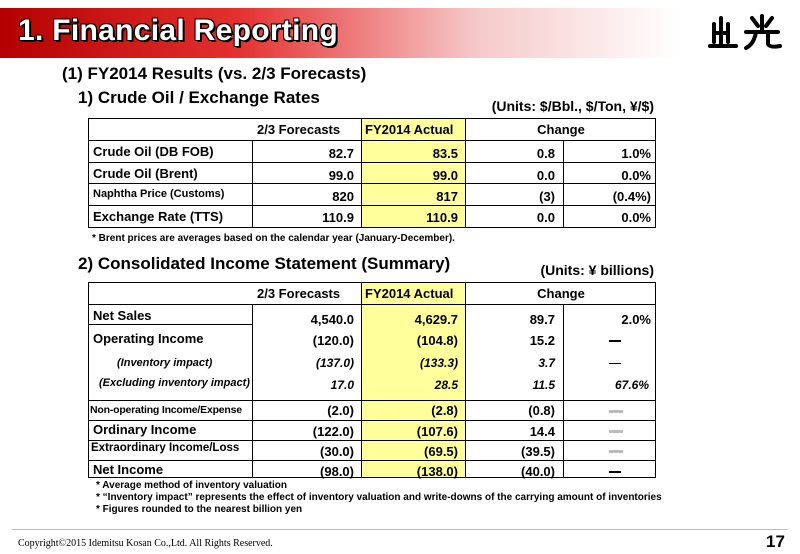 The image size is (800, 554). What do you see at coordinates (745, 32) in the screenshot?
I see `idemitsu-logo` at bounding box center [745, 32].